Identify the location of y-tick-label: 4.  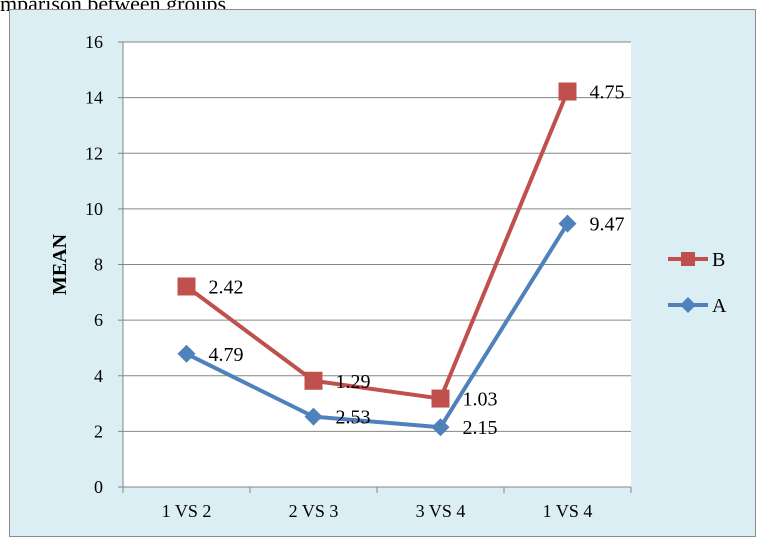
(98, 376).